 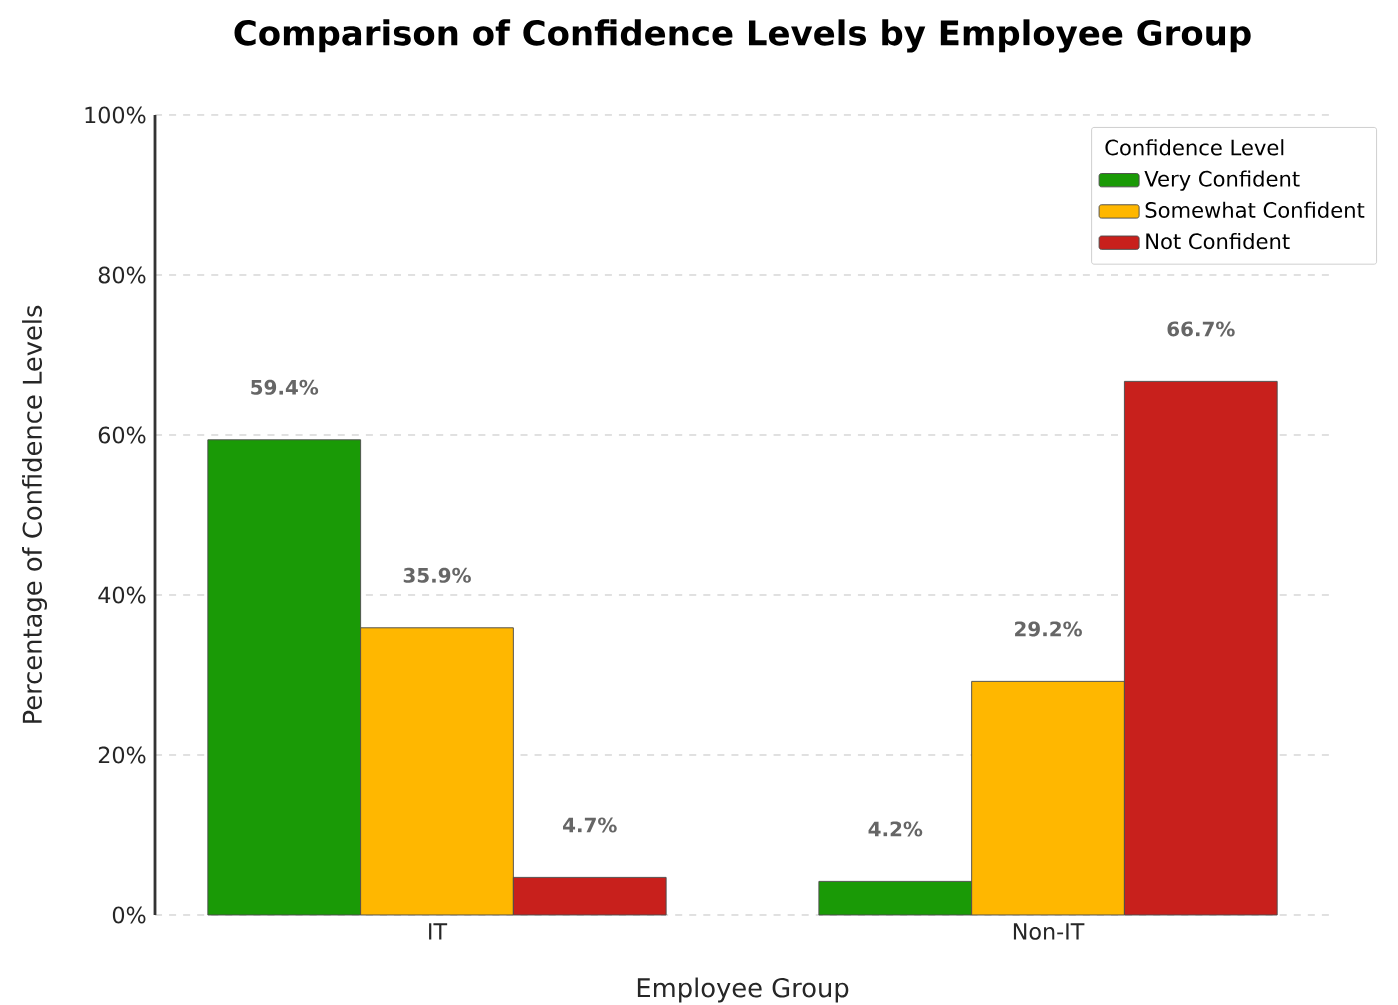 What do you see at coordinates (122, 435) in the screenshot?
I see `y-tick-label: 60%` at bounding box center [122, 435].